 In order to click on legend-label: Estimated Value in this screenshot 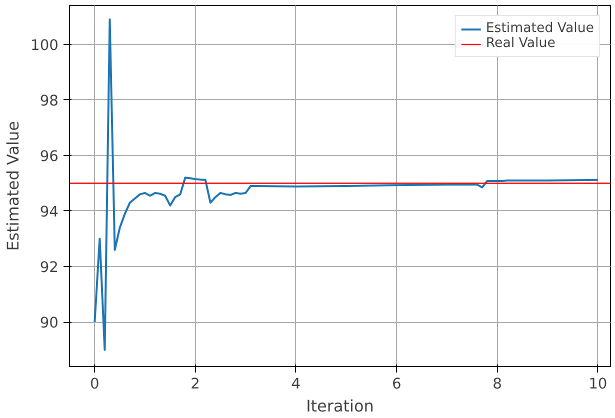, I will do `click(540, 28)`.